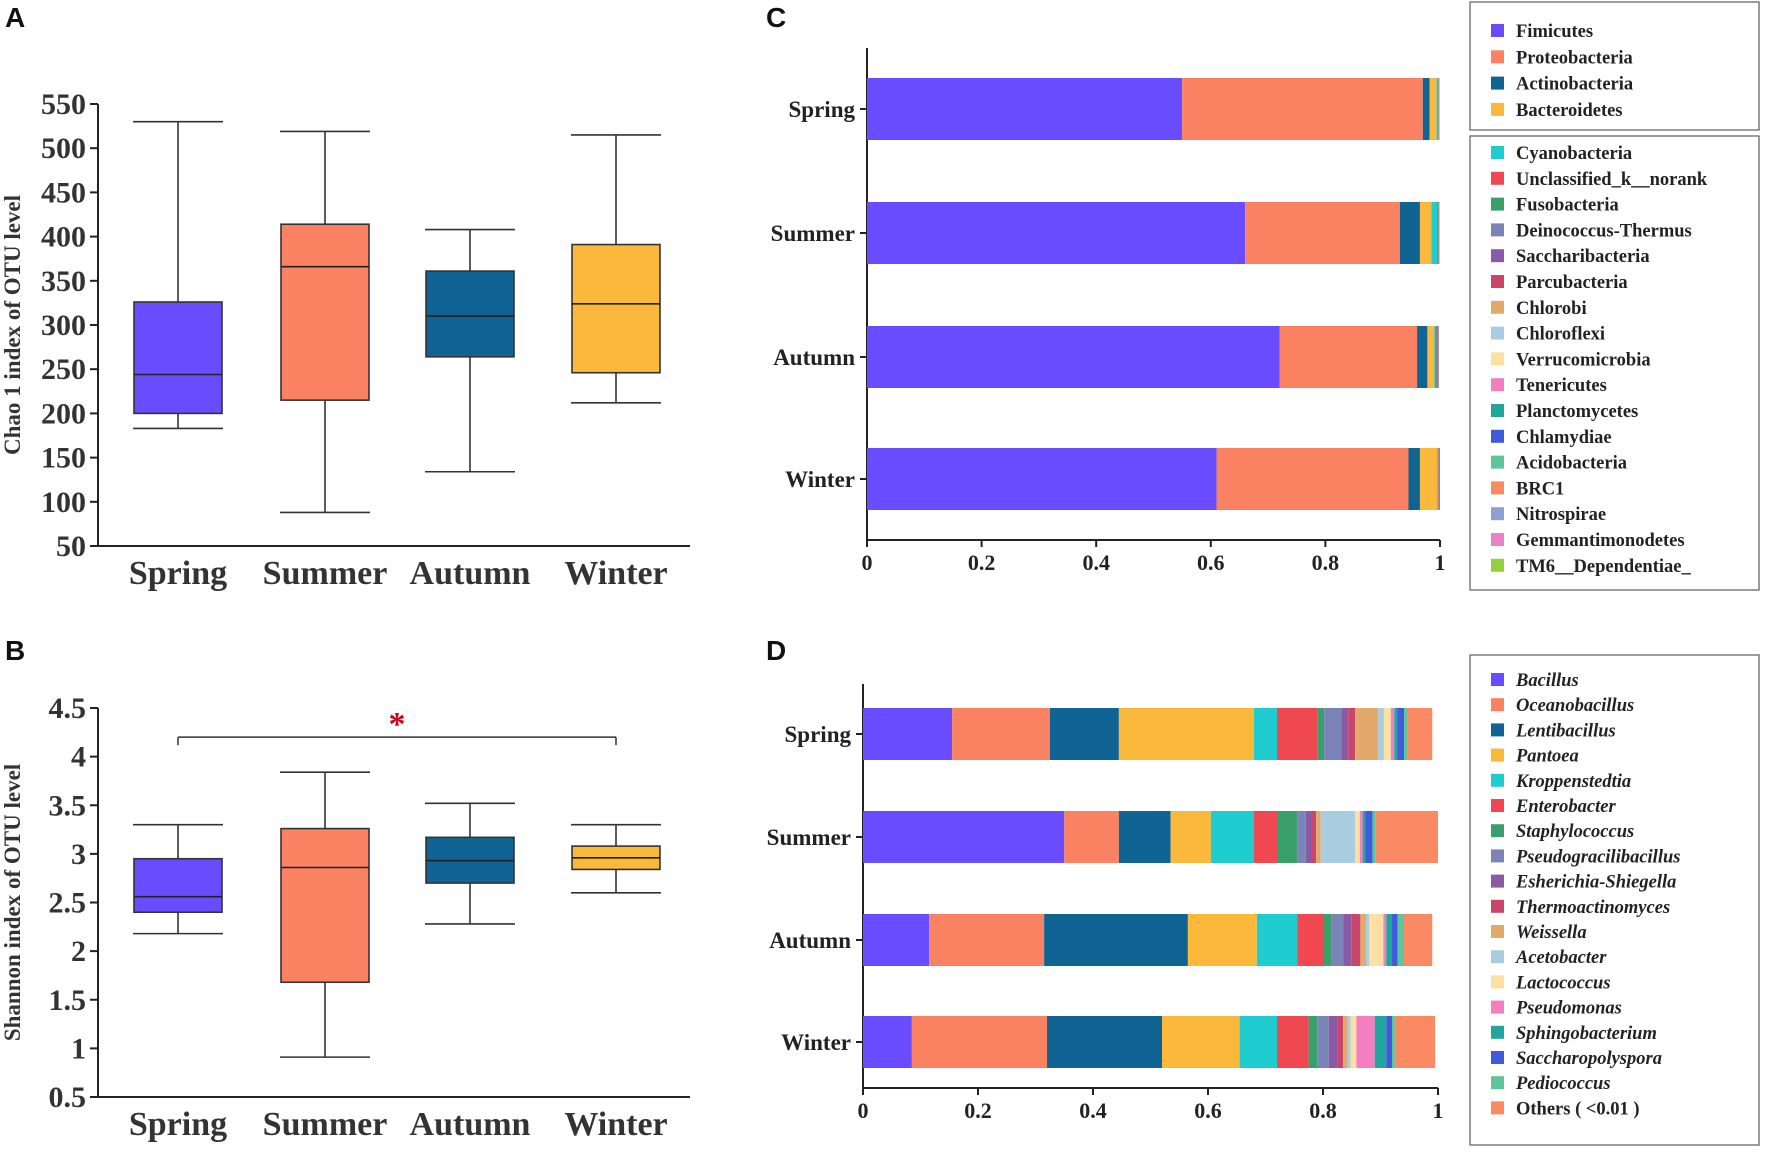 The image size is (1772, 1152). What do you see at coordinates (63, 192) in the screenshot?
I see `y-tick-label: 450` at bounding box center [63, 192].